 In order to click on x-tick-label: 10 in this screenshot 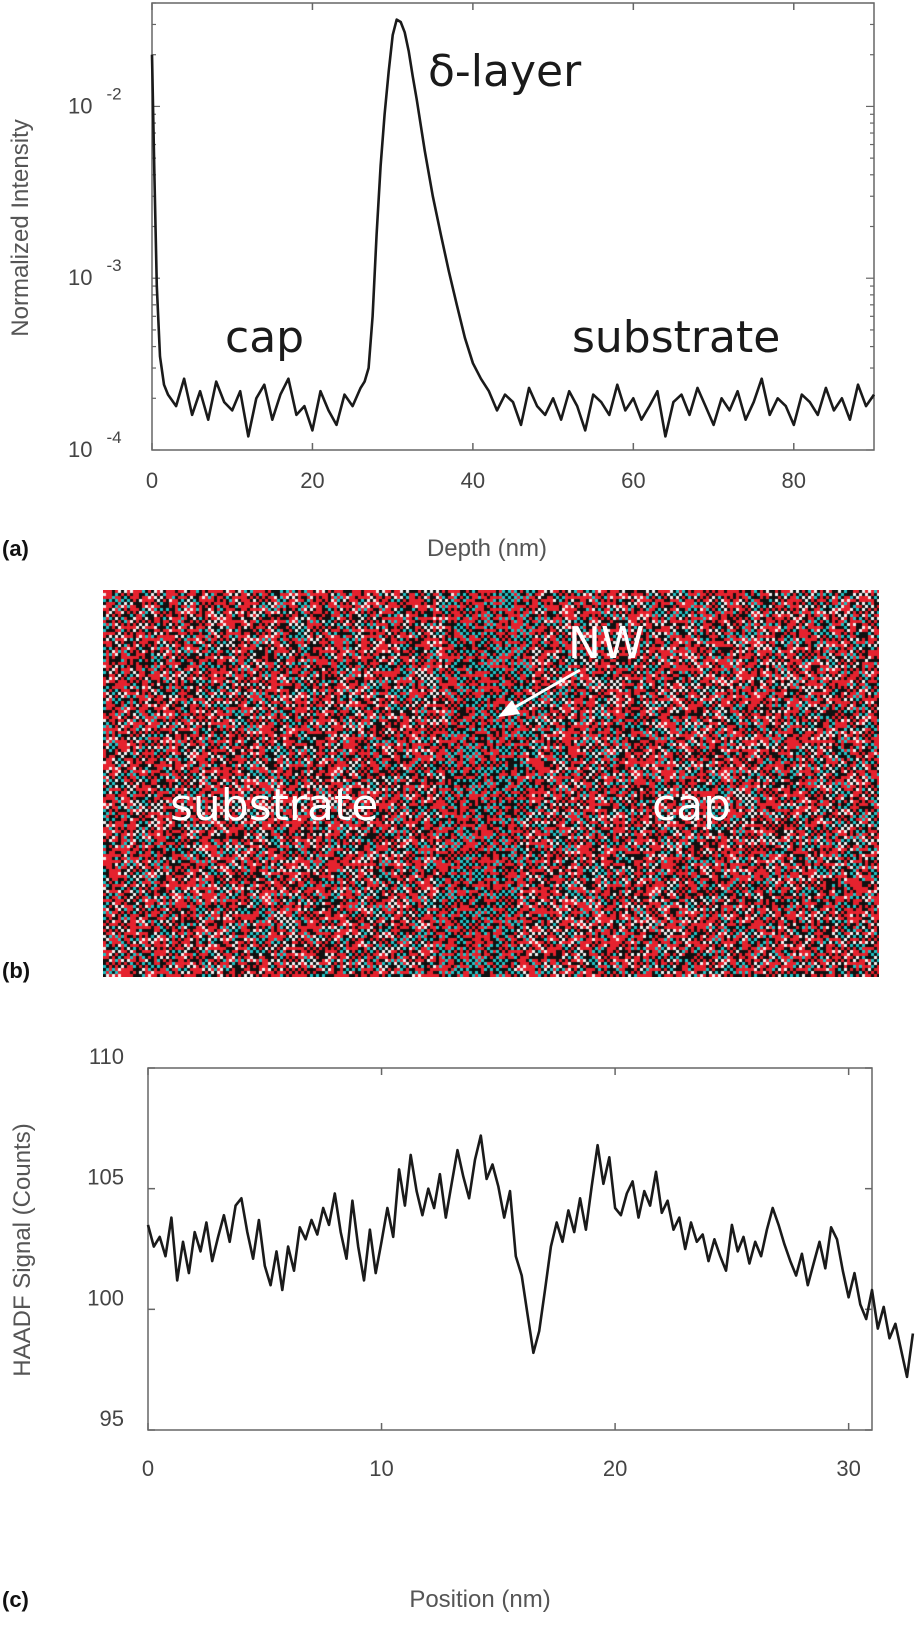, I will do `click(381, 1468)`.